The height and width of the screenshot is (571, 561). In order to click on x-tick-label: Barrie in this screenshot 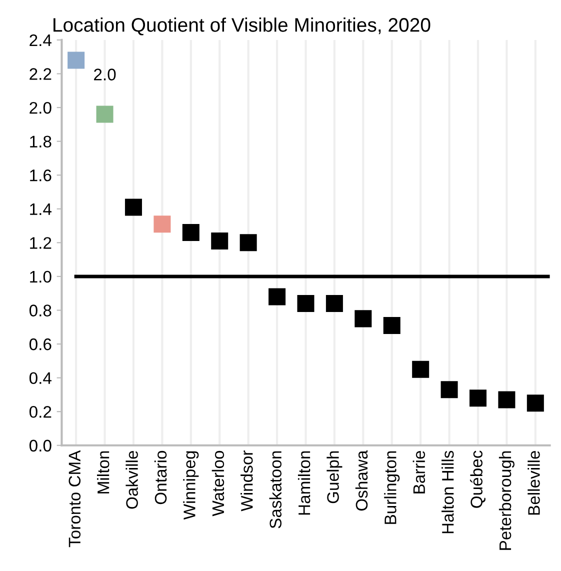, I will do `click(419, 472)`.